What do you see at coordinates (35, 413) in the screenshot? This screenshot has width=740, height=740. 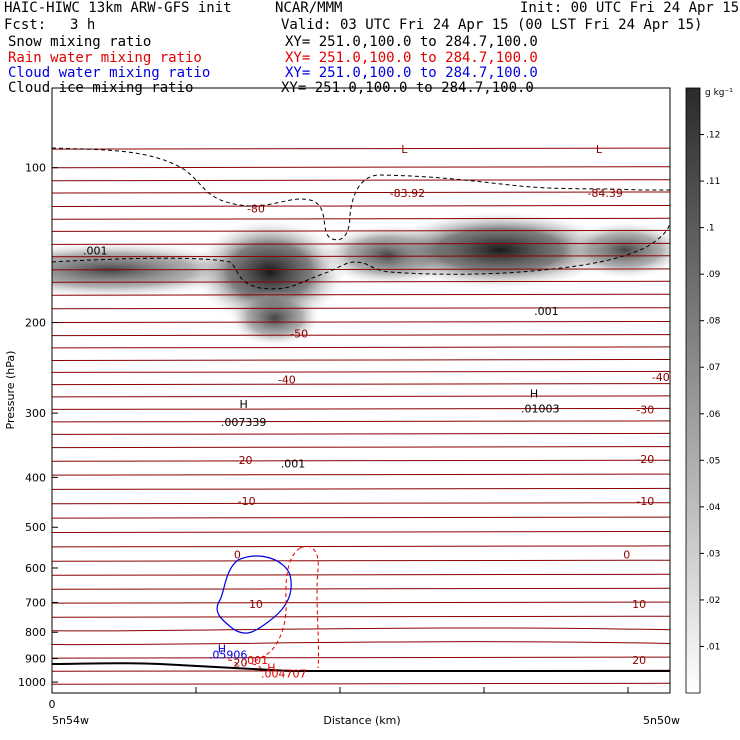 I see `y-tick-label-2: 300` at bounding box center [35, 413].